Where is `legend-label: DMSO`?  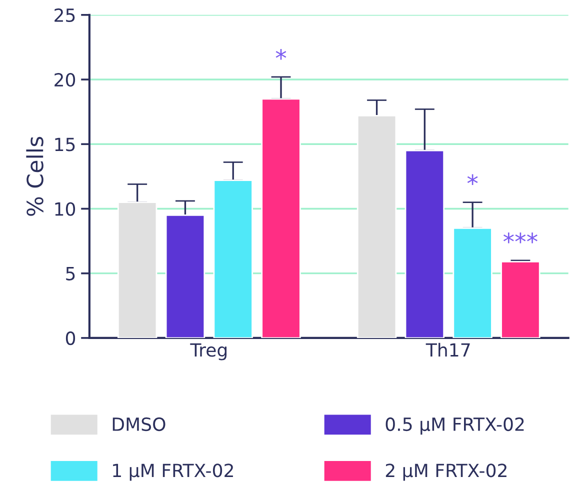 legend-label: DMSO is located at coordinates (139, 424).